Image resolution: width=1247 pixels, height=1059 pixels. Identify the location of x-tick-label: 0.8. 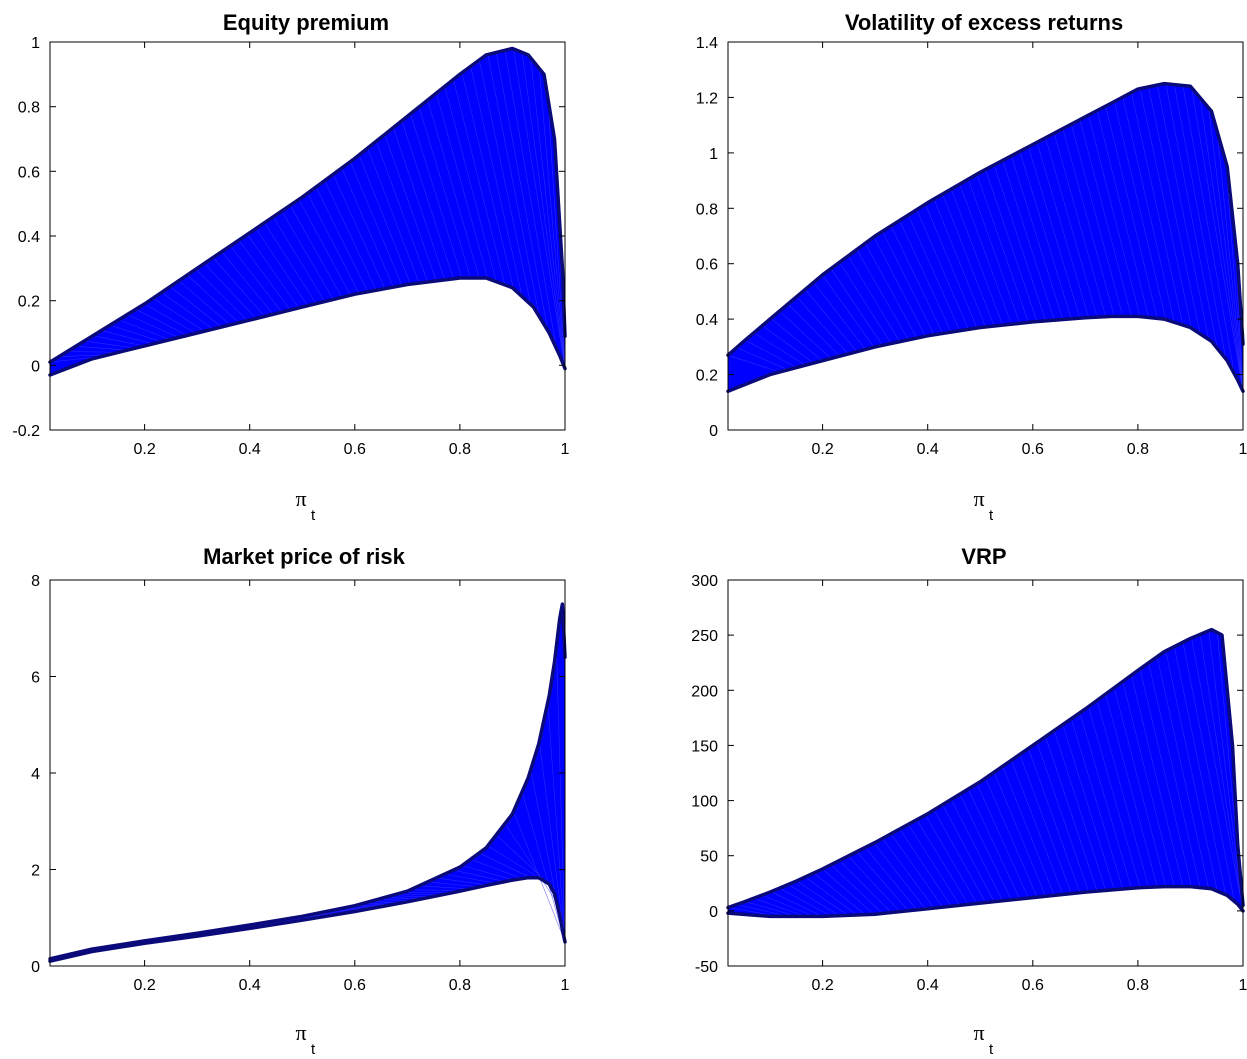
(460, 985).